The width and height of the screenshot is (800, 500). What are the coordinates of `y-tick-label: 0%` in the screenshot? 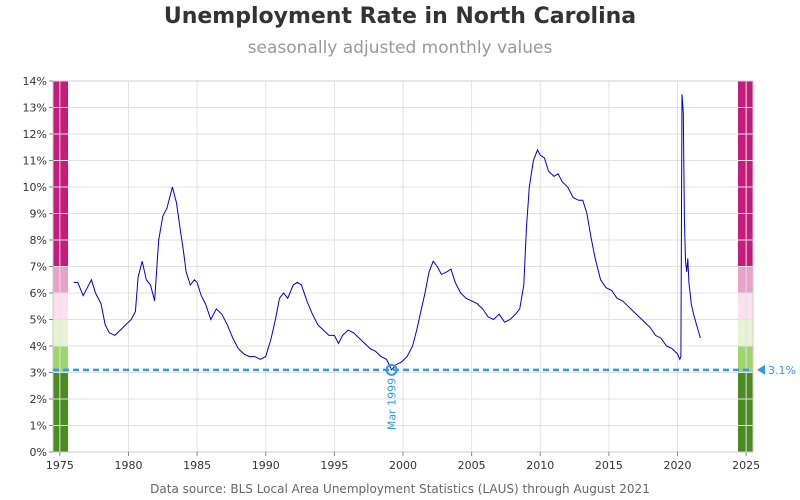 It's located at (38, 452).